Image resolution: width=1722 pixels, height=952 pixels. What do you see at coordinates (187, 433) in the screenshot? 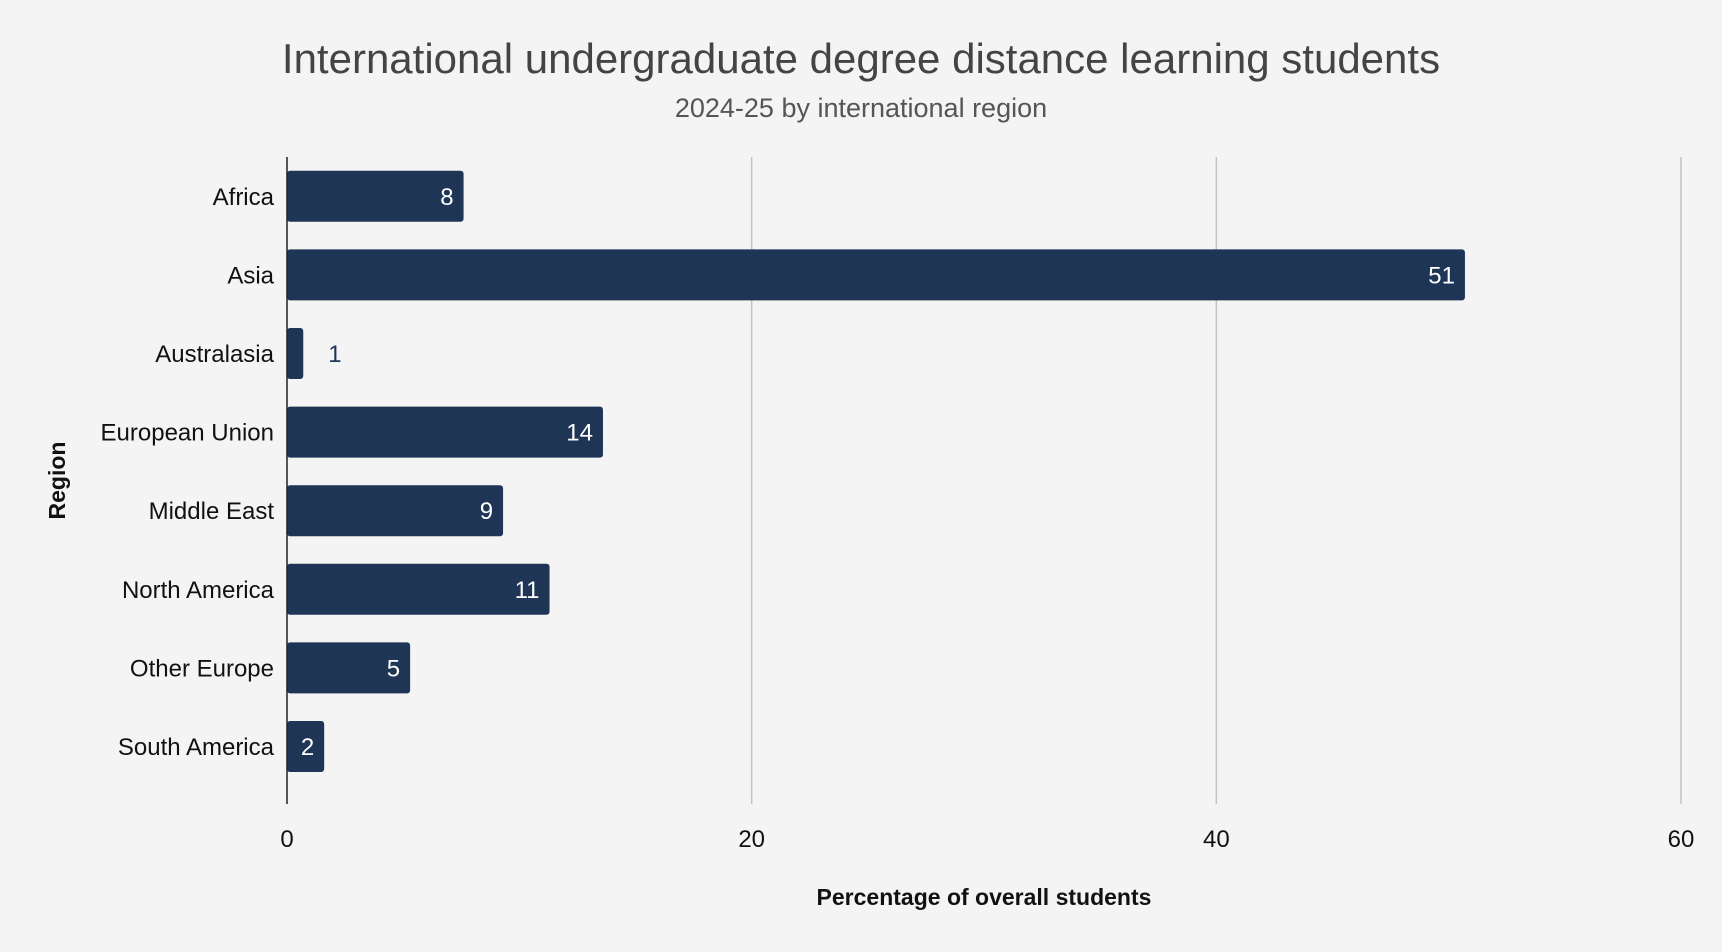
I see `category-label: European Union` at bounding box center [187, 433].